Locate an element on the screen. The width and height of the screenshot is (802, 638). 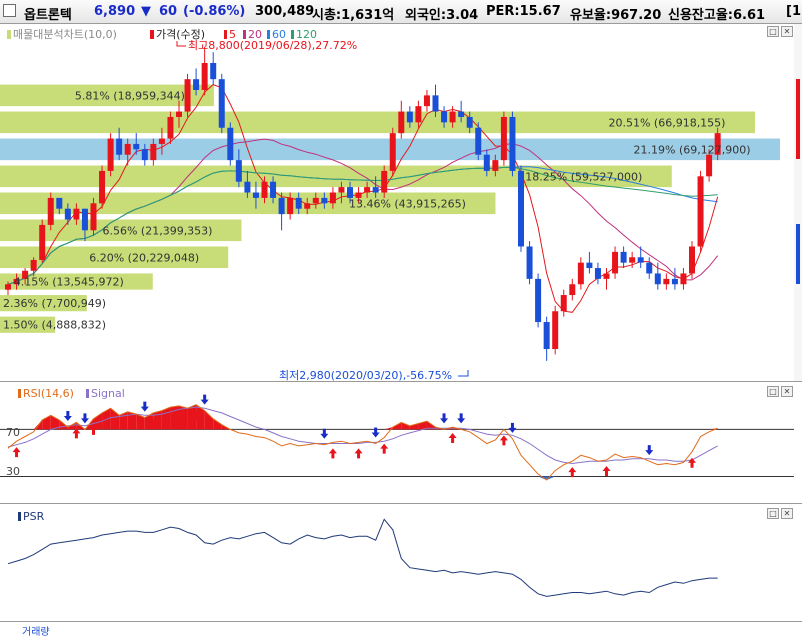
pane-close-button: ✕ is located at coordinates (787, 31).